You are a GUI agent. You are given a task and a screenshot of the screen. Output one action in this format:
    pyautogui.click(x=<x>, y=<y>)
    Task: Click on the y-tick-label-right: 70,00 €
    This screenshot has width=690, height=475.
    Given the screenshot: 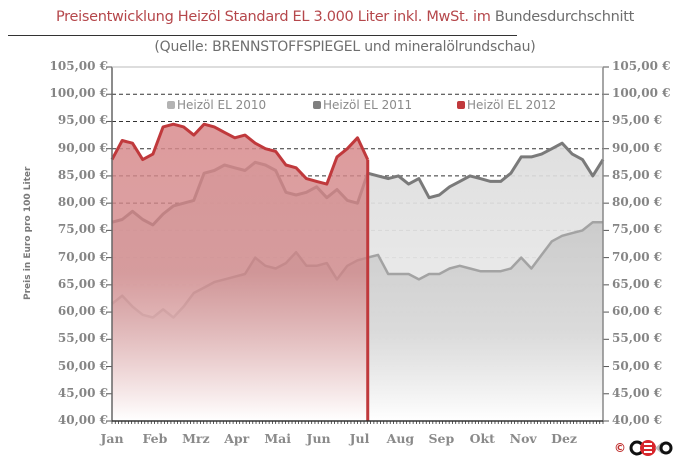 What is the action you would take?
    pyautogui.click(x=637, y=256)
    